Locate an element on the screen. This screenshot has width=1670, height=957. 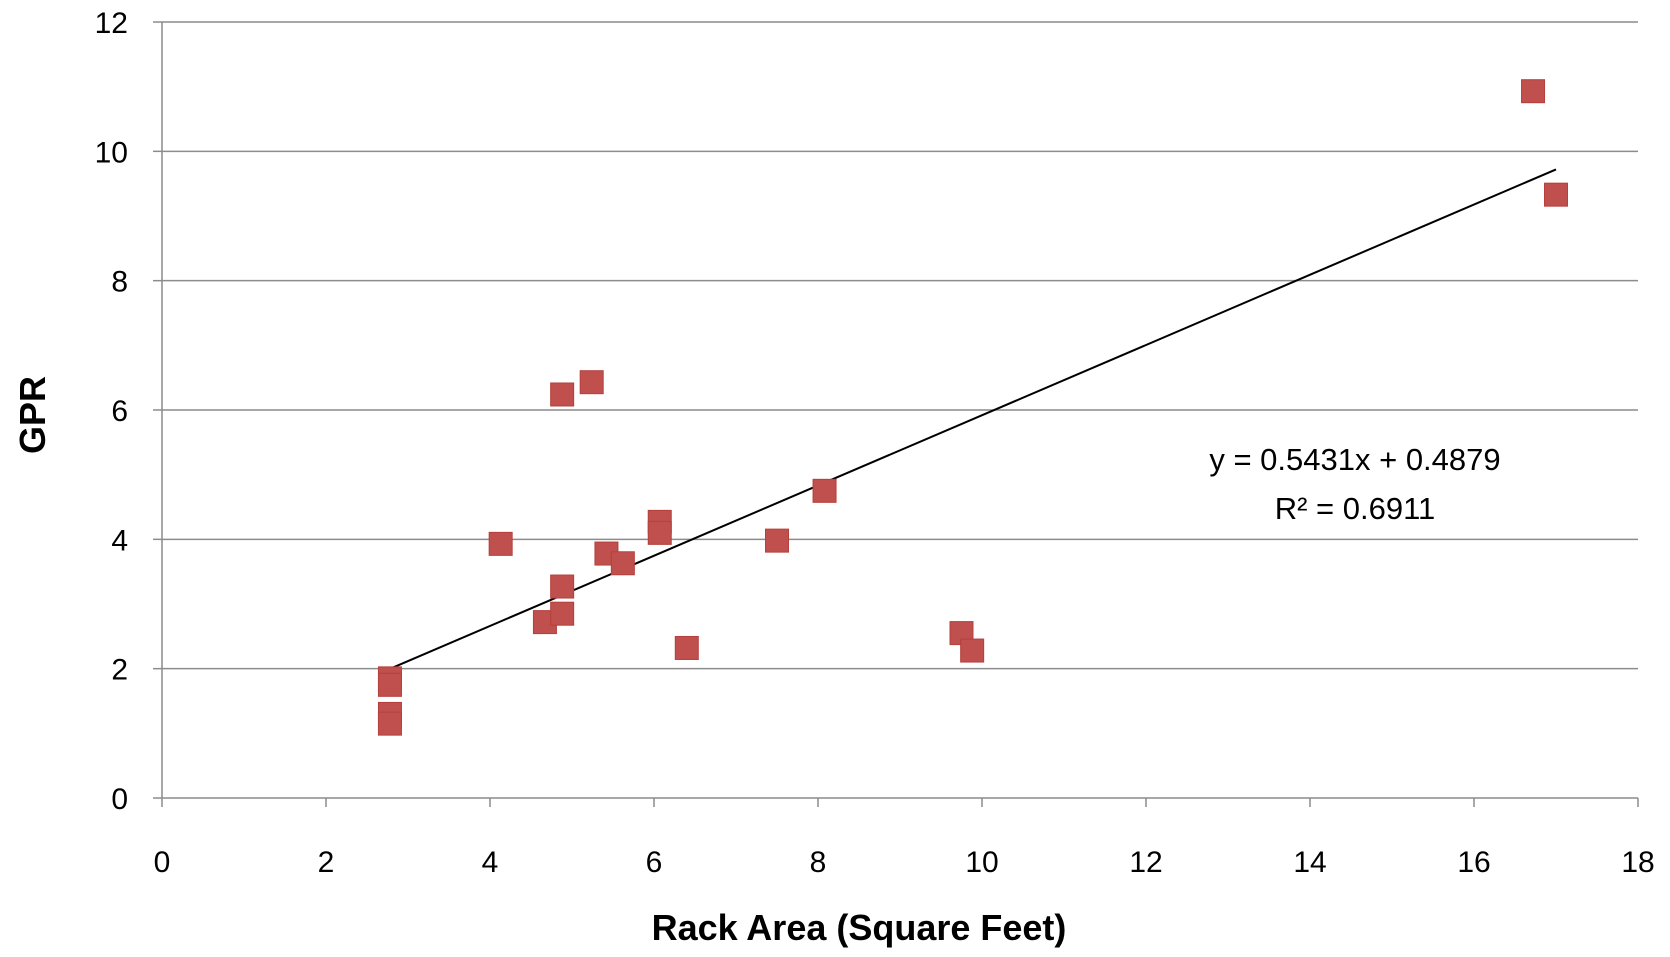
y-tick-label: 8 is located at coordinates (119, 282).